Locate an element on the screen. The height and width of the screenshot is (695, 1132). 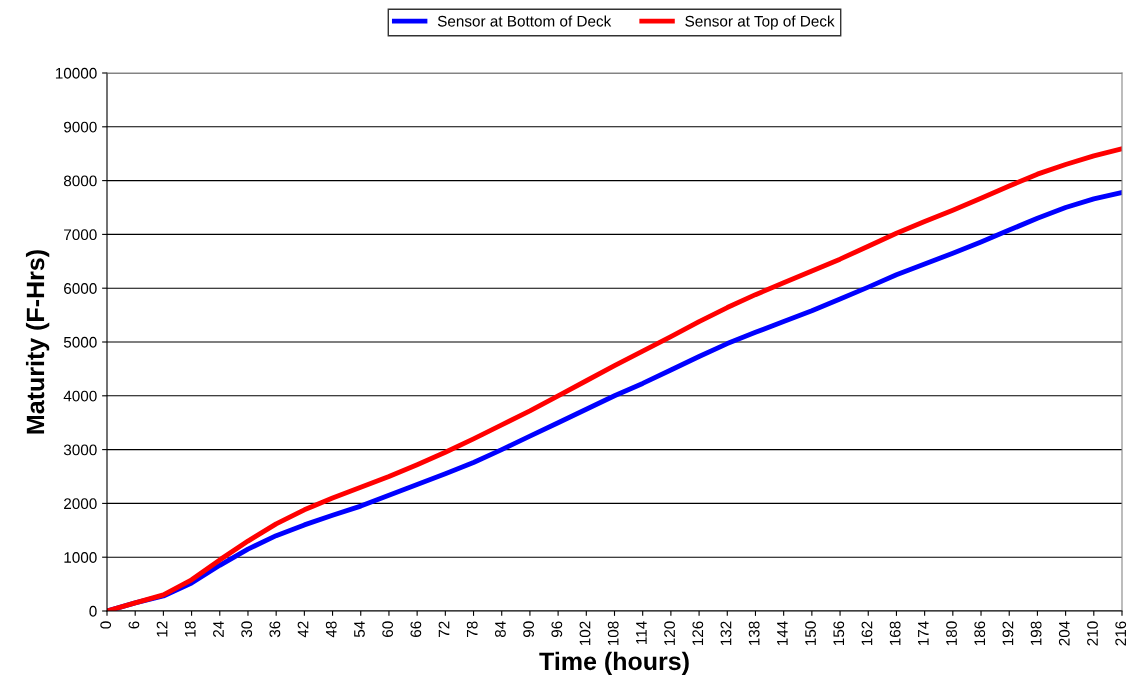
x-tick-label: 132 is located at coordinates (726, 633).